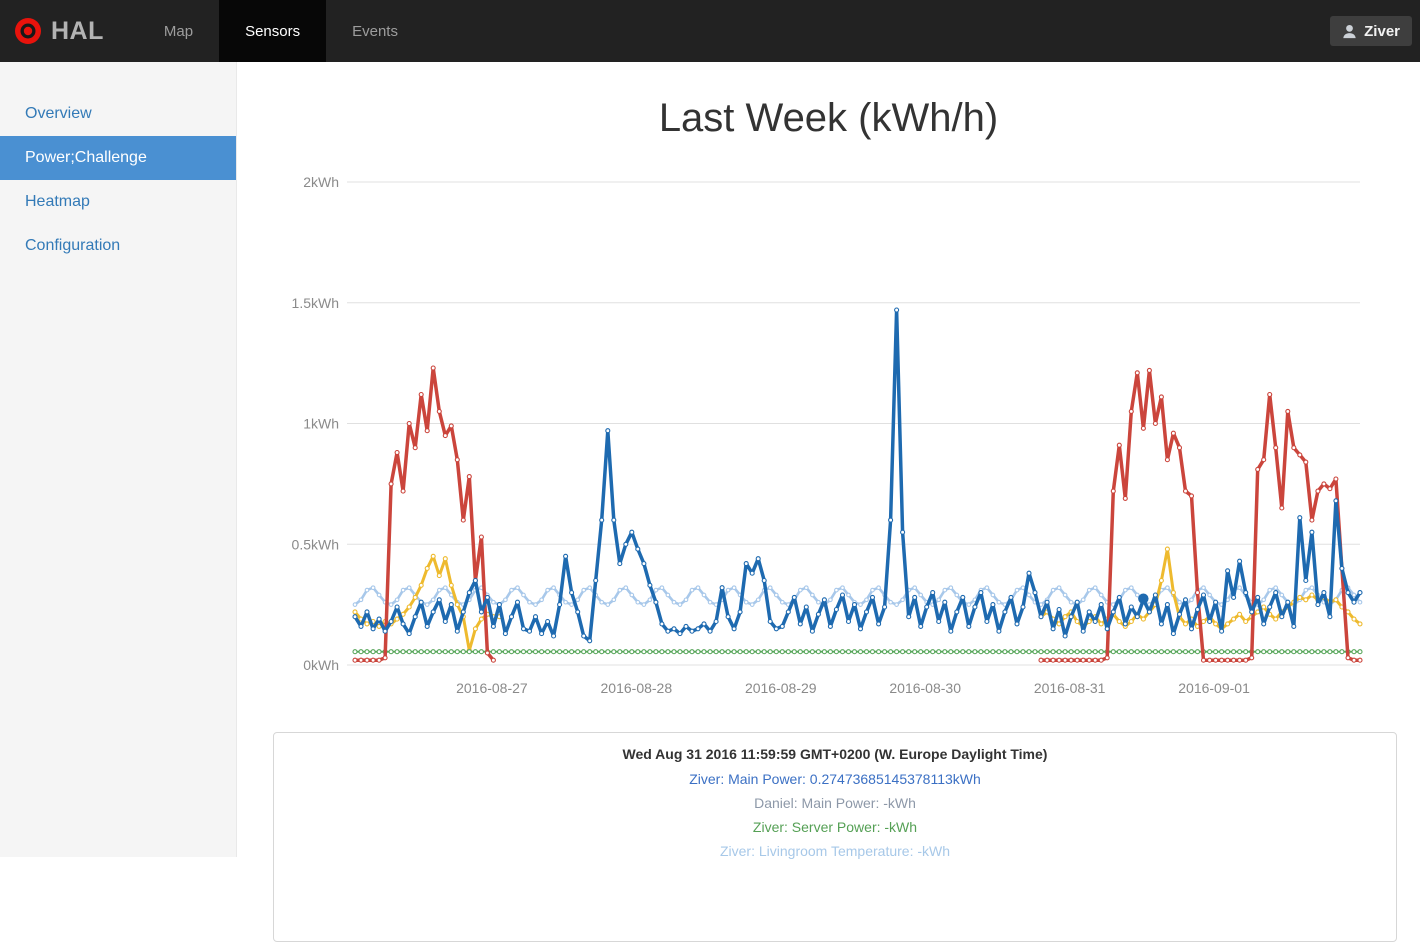 This screenshot has height=942, width=1420. I want to click on y-tick-label: 0kWh, so click(321, 665).